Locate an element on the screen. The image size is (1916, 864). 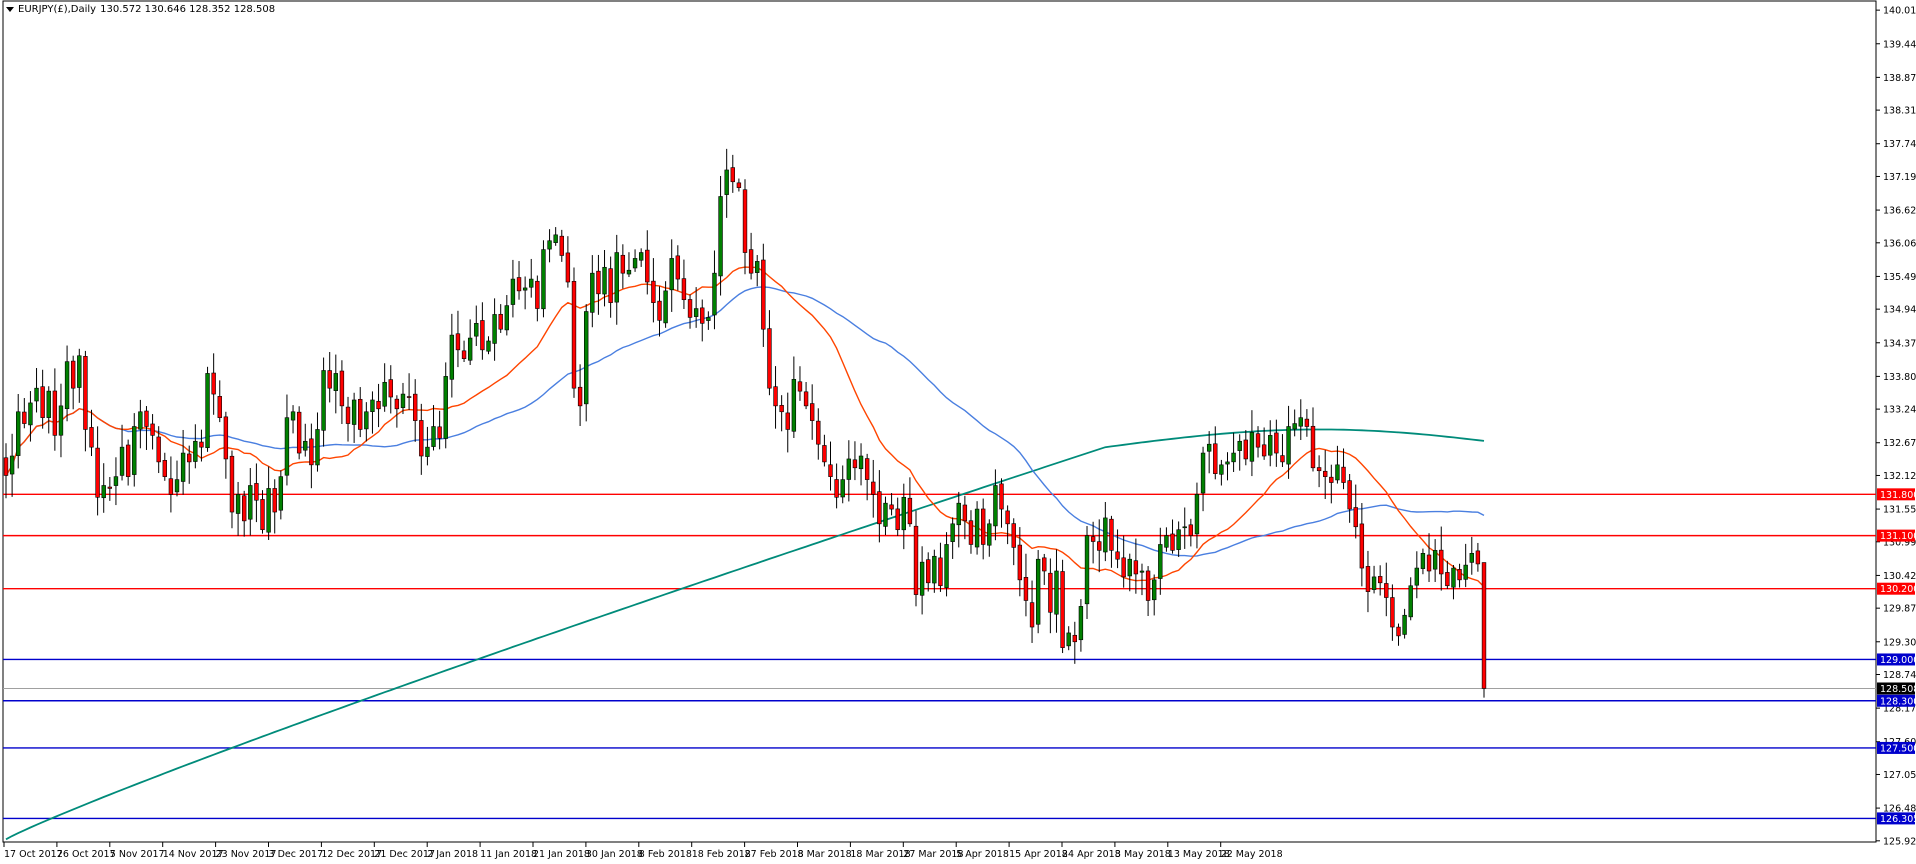
price-tick-label: 128.745 is located at coordinates (1899, 675).